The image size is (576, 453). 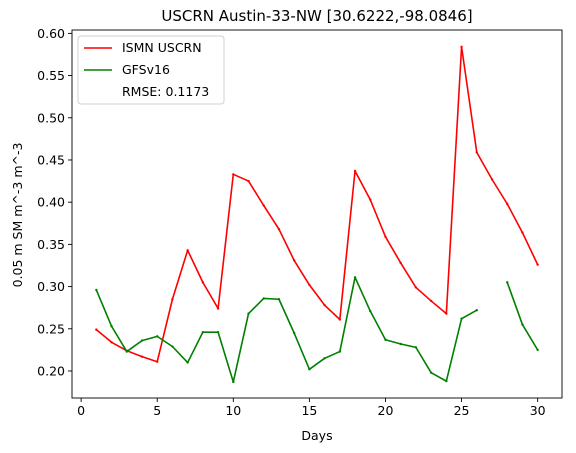 I want to click on x-tick-label: 20, so click(x=386, y=410).